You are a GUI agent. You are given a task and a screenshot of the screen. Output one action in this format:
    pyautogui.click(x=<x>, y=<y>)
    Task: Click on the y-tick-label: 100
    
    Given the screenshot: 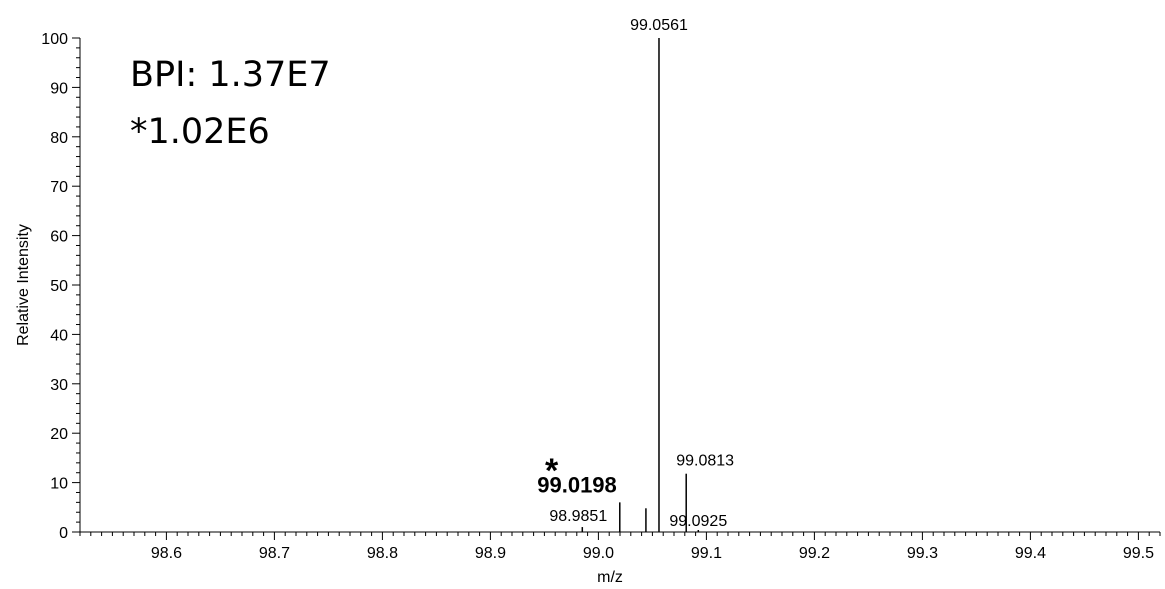 What is the action you would take?
    pyautogui.click(x=54, y=39)
    